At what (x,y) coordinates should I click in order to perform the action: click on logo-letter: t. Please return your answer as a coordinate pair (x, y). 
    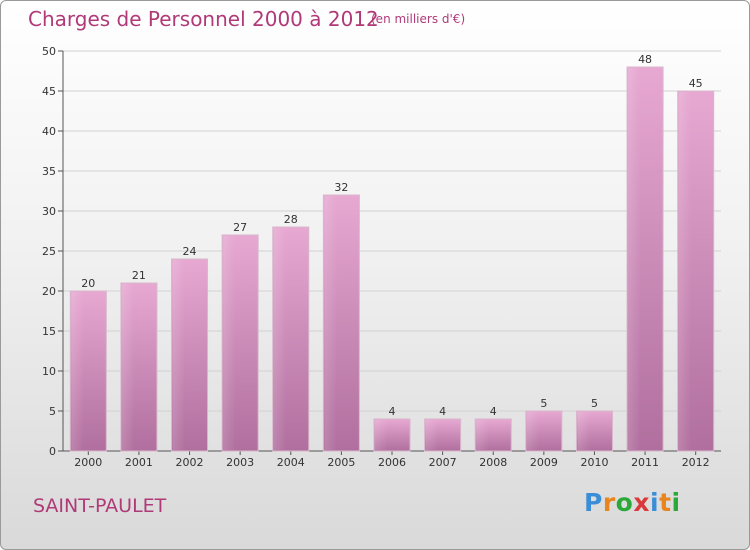
    Looking at the image, I should click on (665, 502).